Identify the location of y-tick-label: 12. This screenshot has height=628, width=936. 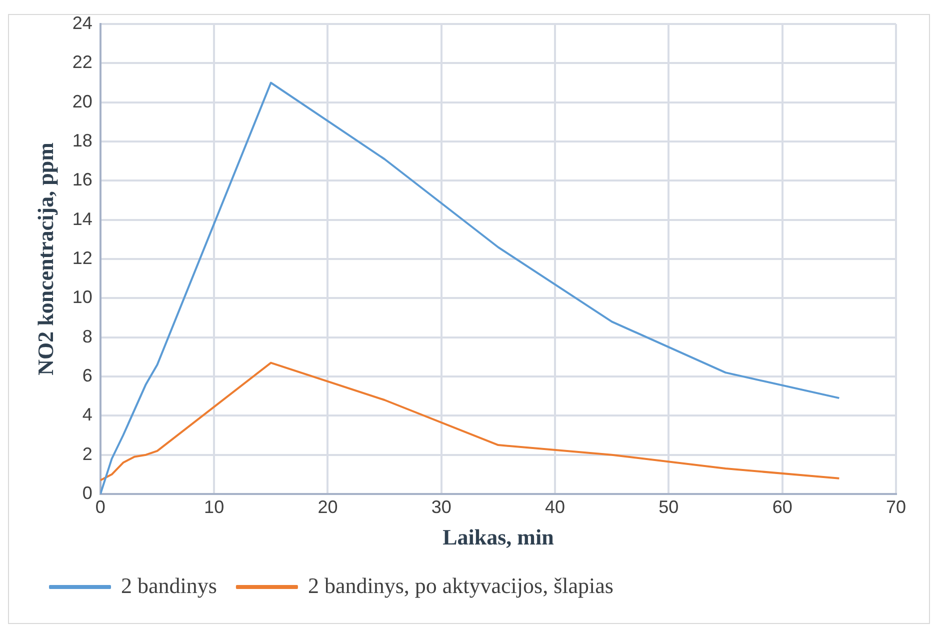
(82, 258).